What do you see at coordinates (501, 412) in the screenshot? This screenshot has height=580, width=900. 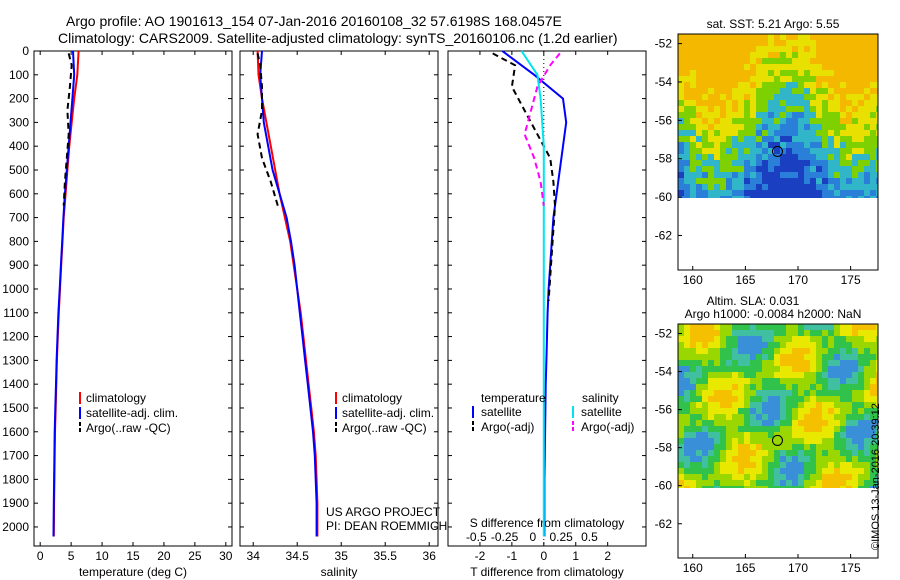 I see `legend-entry: satellite` at bounding box center [501, 412].